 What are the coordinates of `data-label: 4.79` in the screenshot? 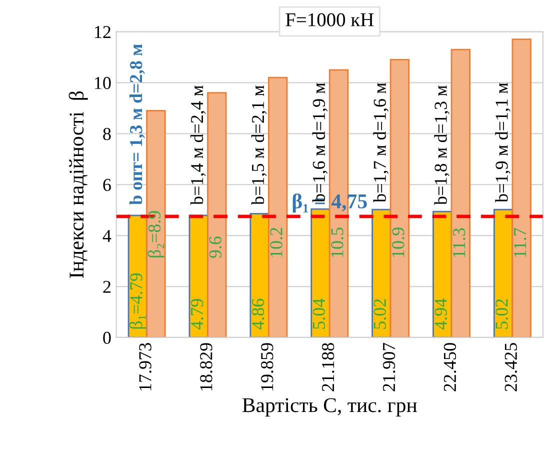 It's located at (197, 314).